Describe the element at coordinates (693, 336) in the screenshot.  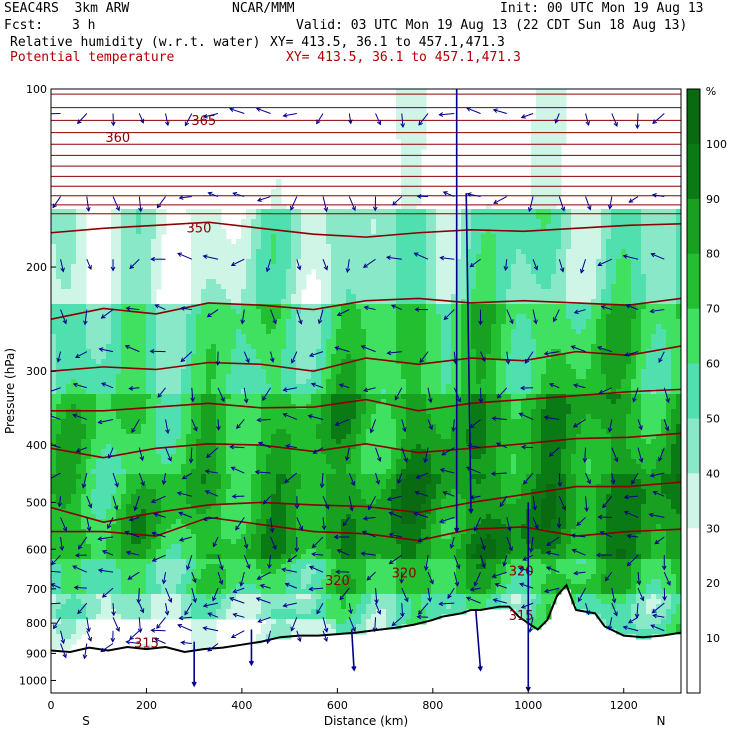
I see `colorbar-swatch` at that location.